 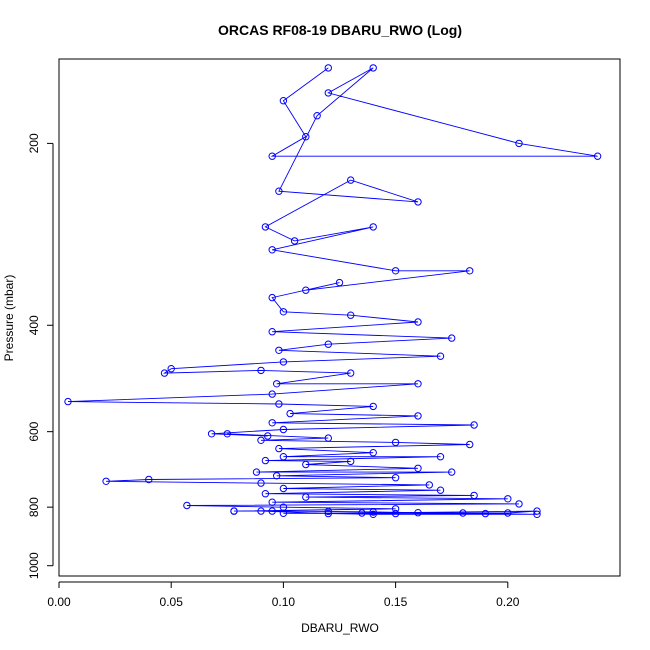 I want to click on x-tick-label: 0.00, so click(x=59, y=602).